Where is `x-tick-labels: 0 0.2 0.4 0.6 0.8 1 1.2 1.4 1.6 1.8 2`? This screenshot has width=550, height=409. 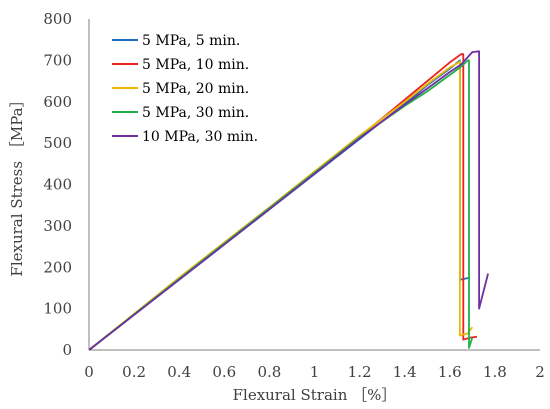
x-tick-labels: 0 0.2 0.4 0.6 0.8 1 1.2 1.4 1.6 1.8 2 is located at coordinates (314, 372).